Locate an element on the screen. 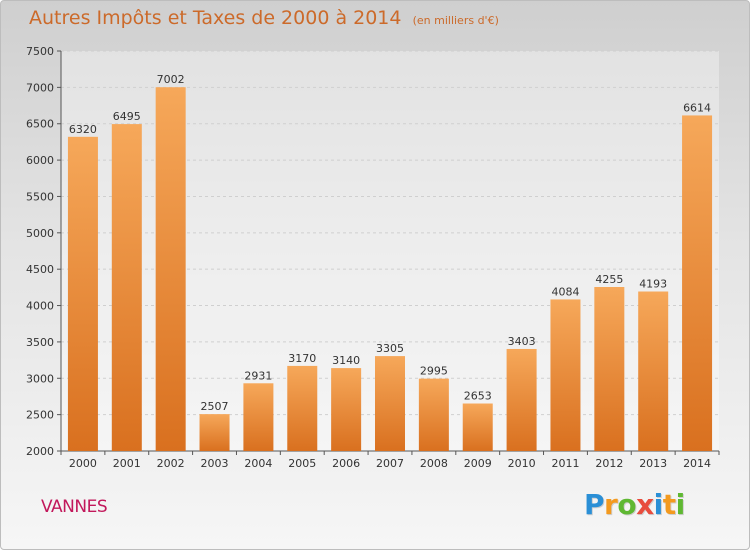 This screenshot has height=550, width=750. y-tick-label: 5000 is located at coordinates (40, 233).